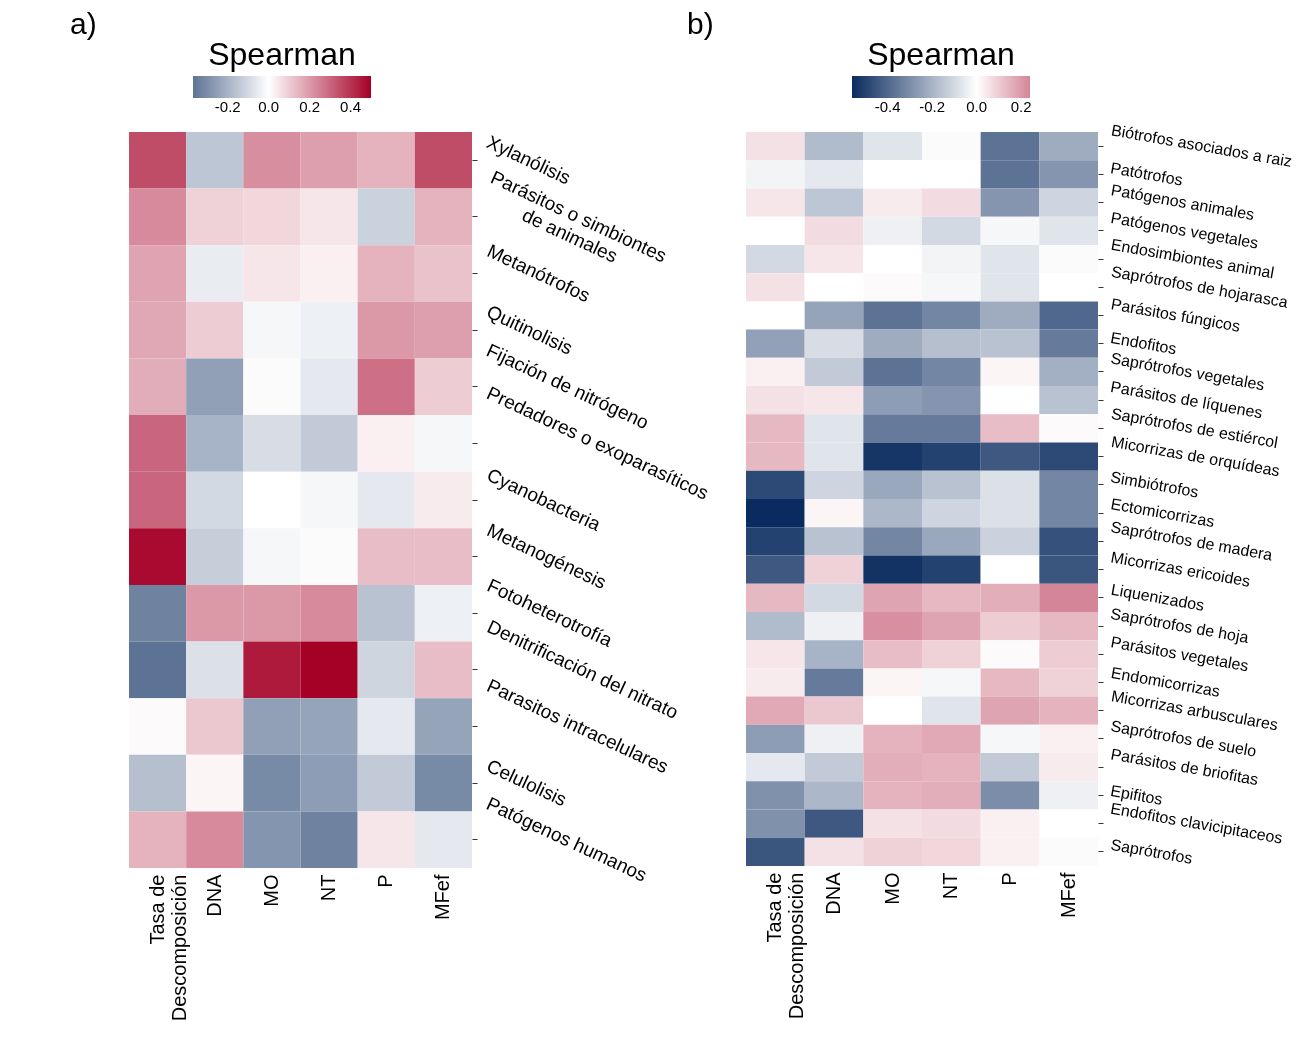  I want to click on text: b), so click(700, 23).